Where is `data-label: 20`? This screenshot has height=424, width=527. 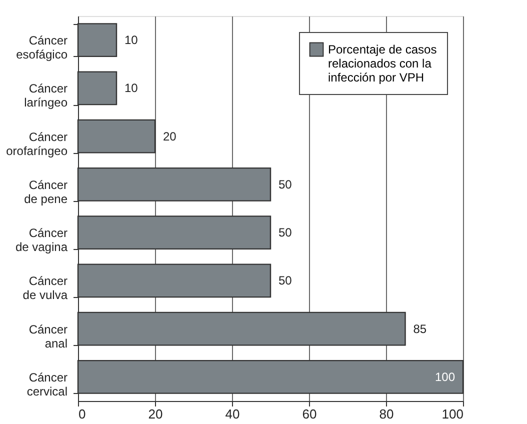
data-label: 20 is located at coordinates (170, 136).